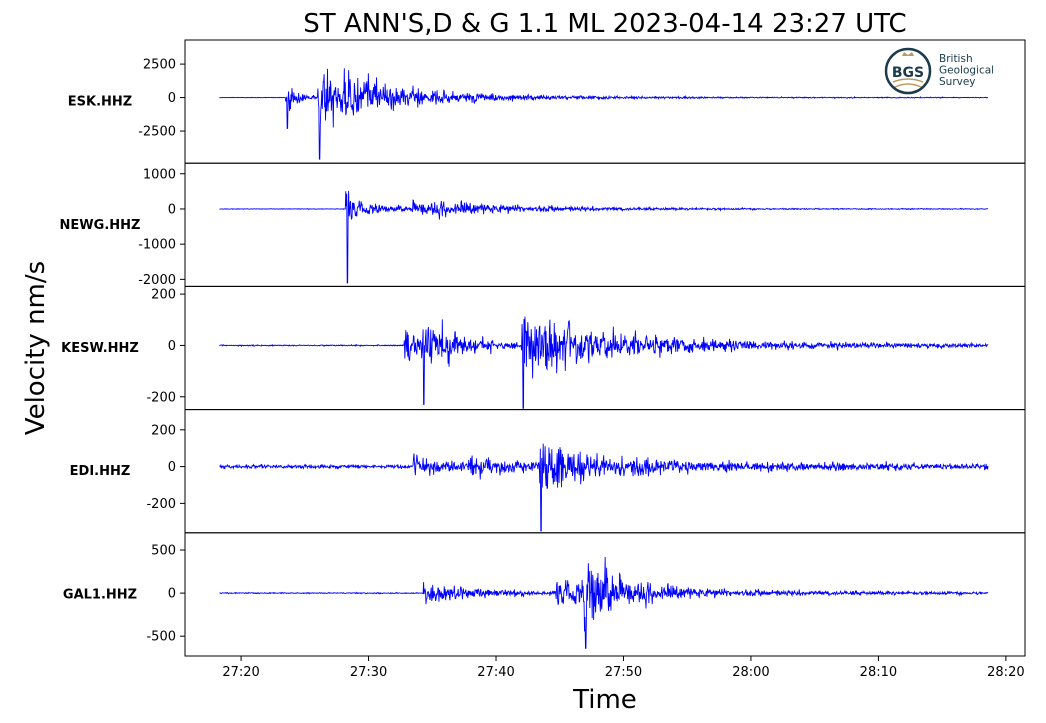 The height and width of the screenshot is (723, 1046). Describe the element at coordinates (966, 71) in the screenshot. I see `logo-line: Geological` at that location.